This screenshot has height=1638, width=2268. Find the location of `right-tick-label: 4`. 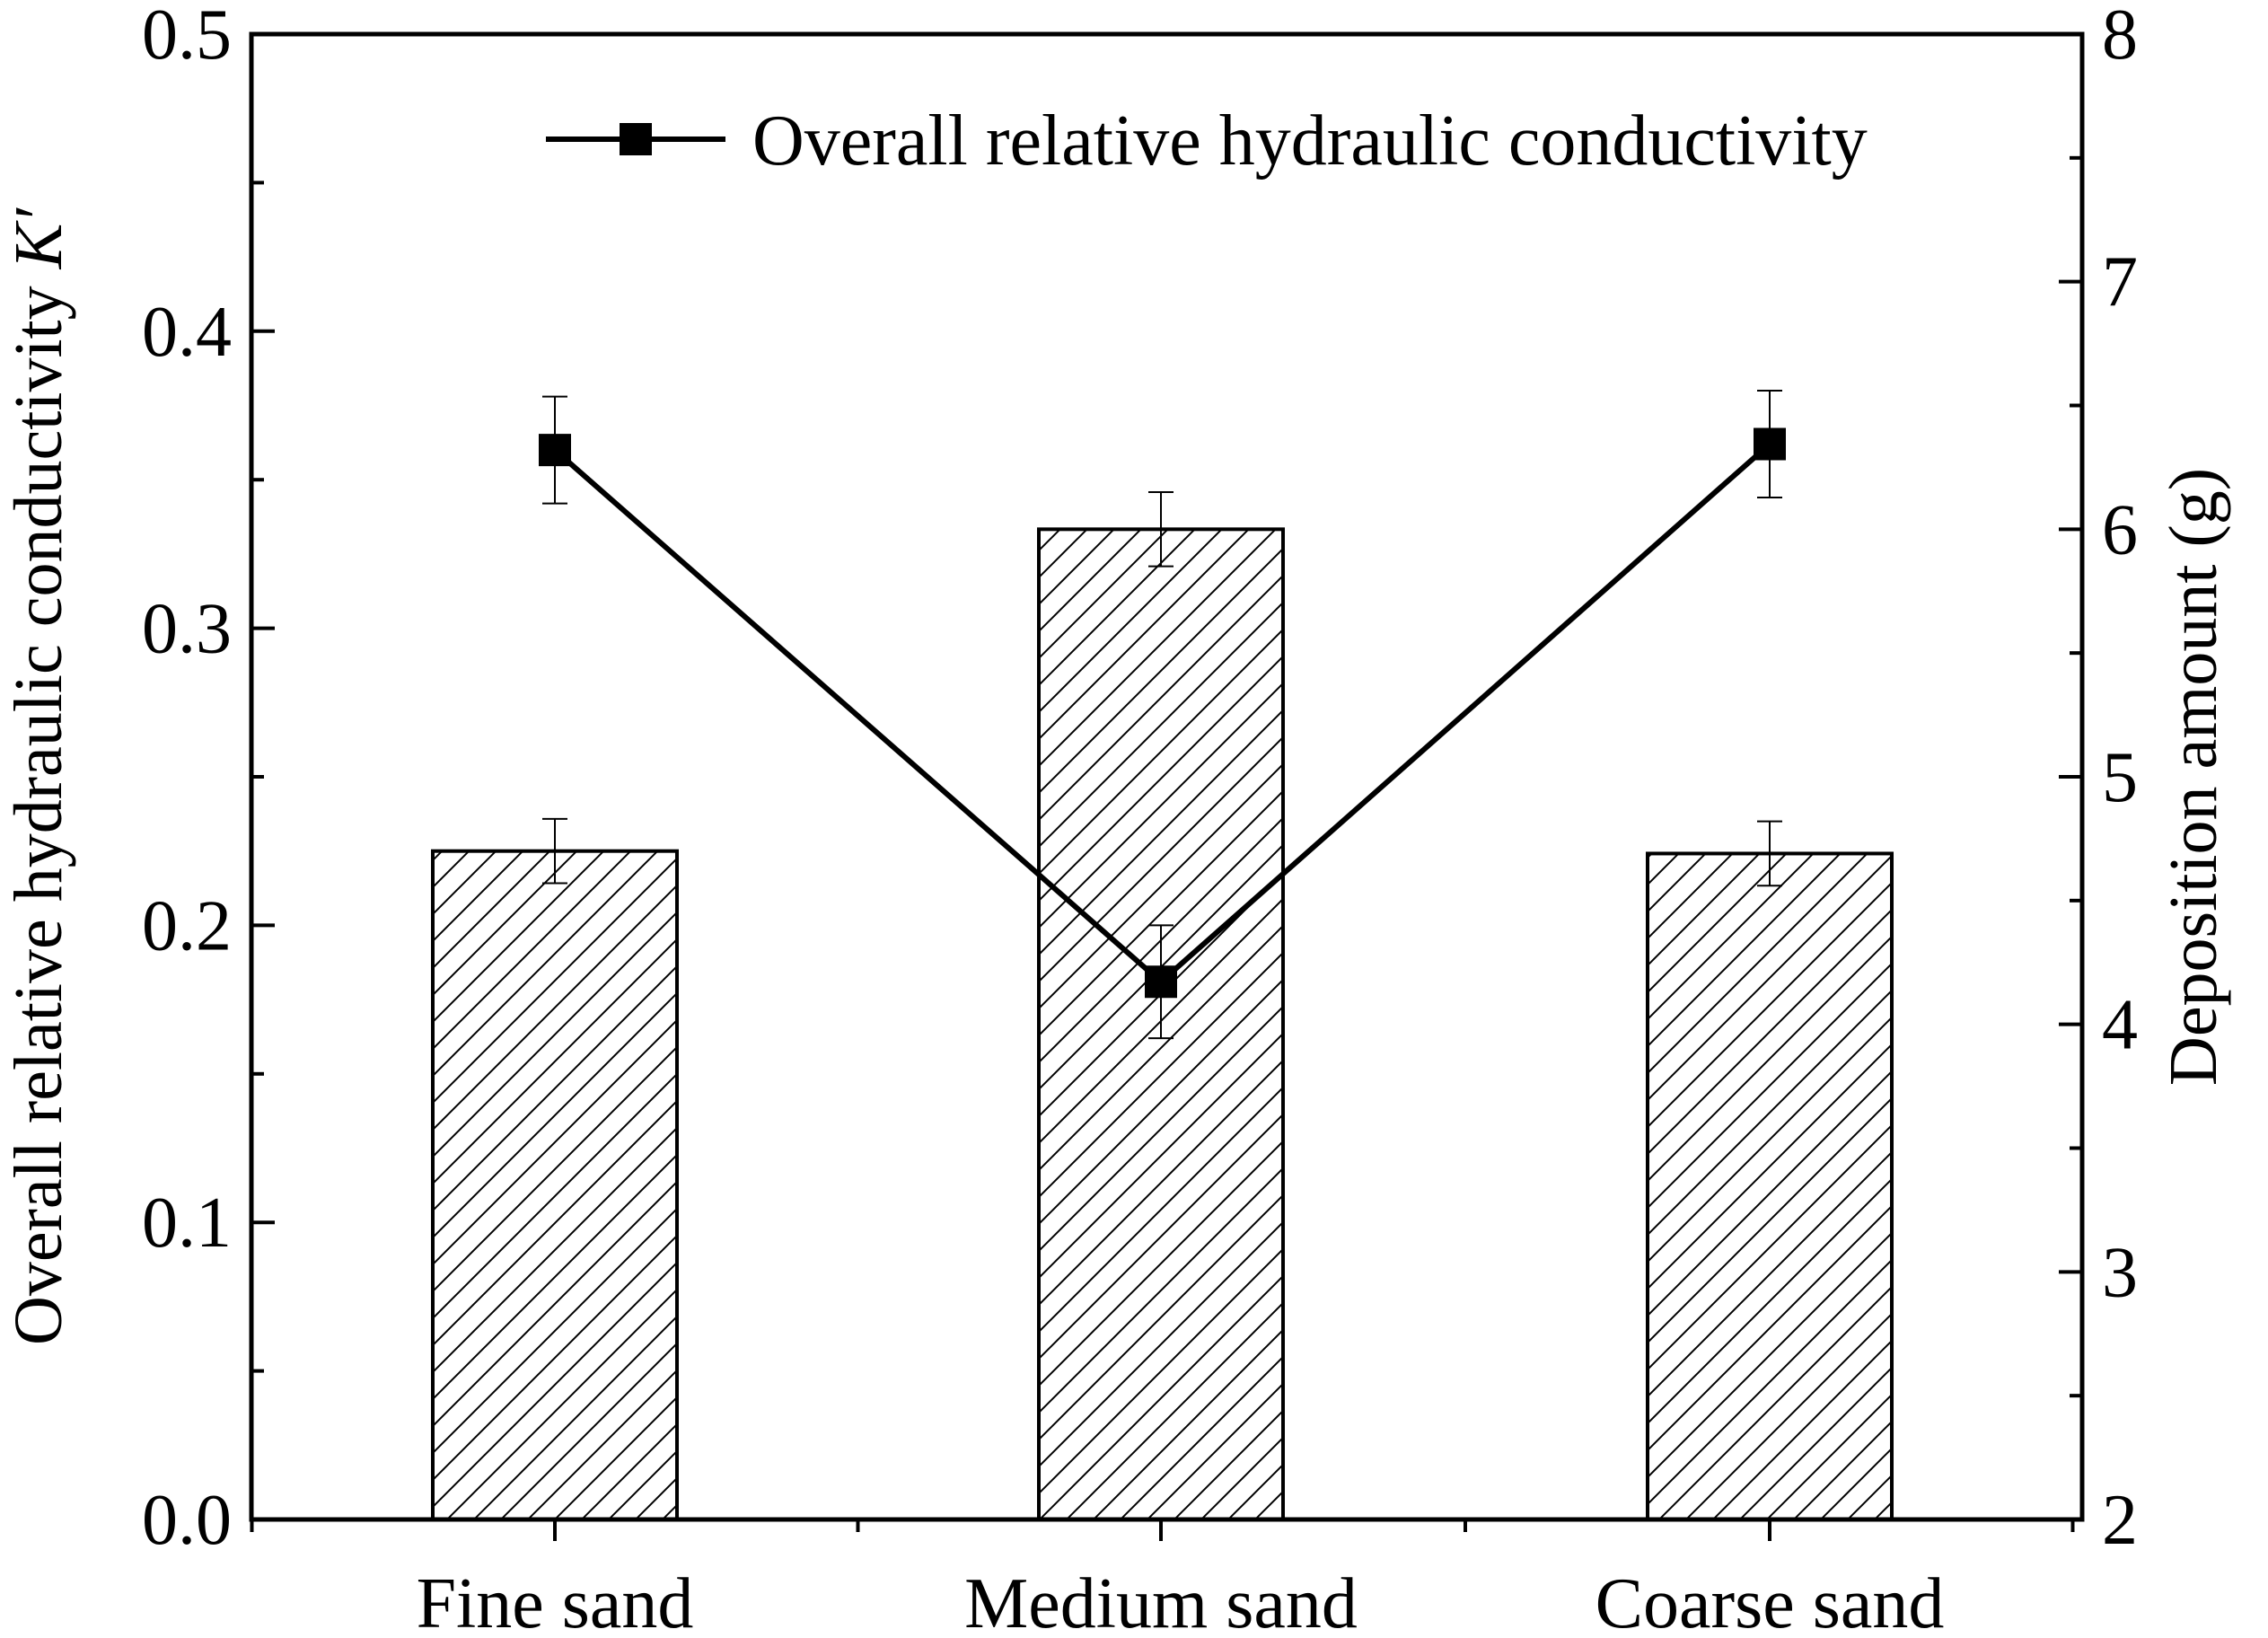

right-tick-label: 4 is located at coordinates (2120, 1025).